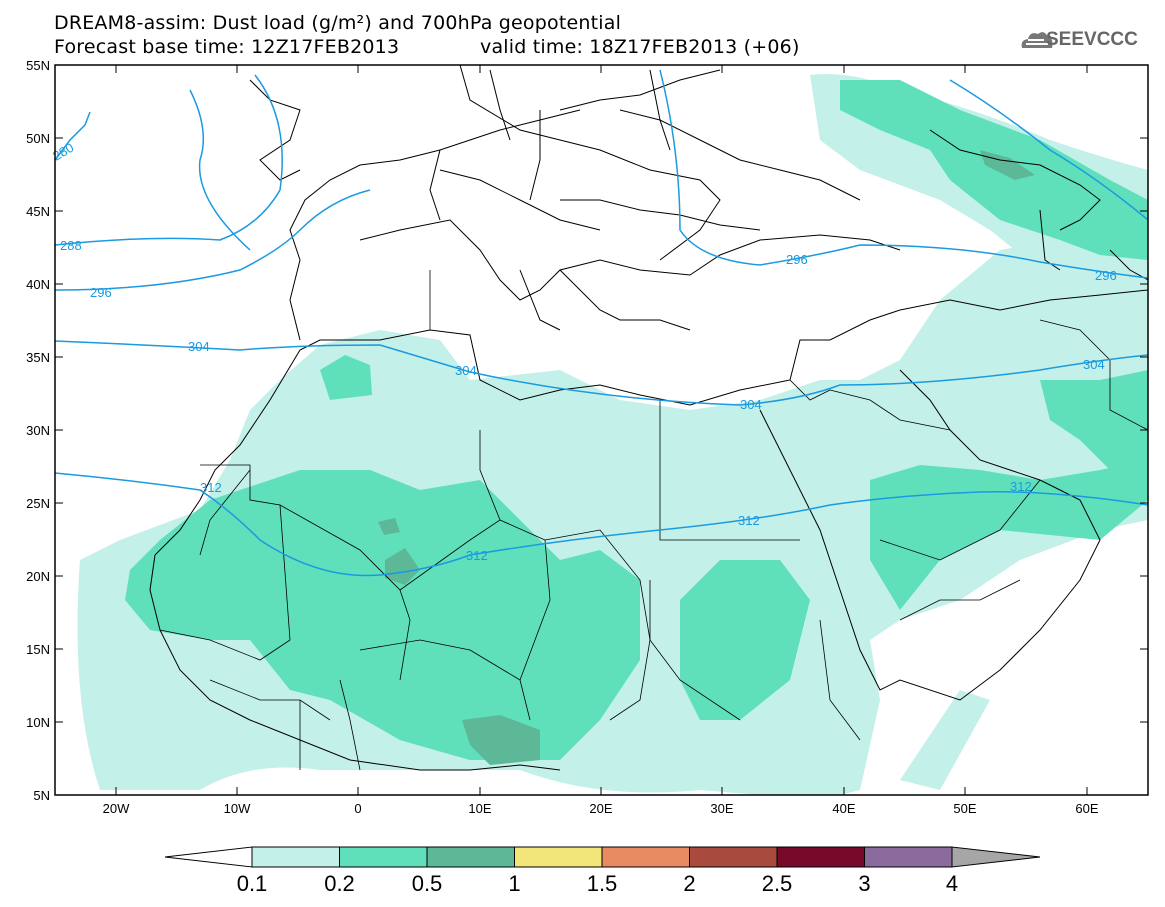  Describe the element at coordinates (38, 357) in the screenshot. I see `y-tick-label: 35N` at that location.